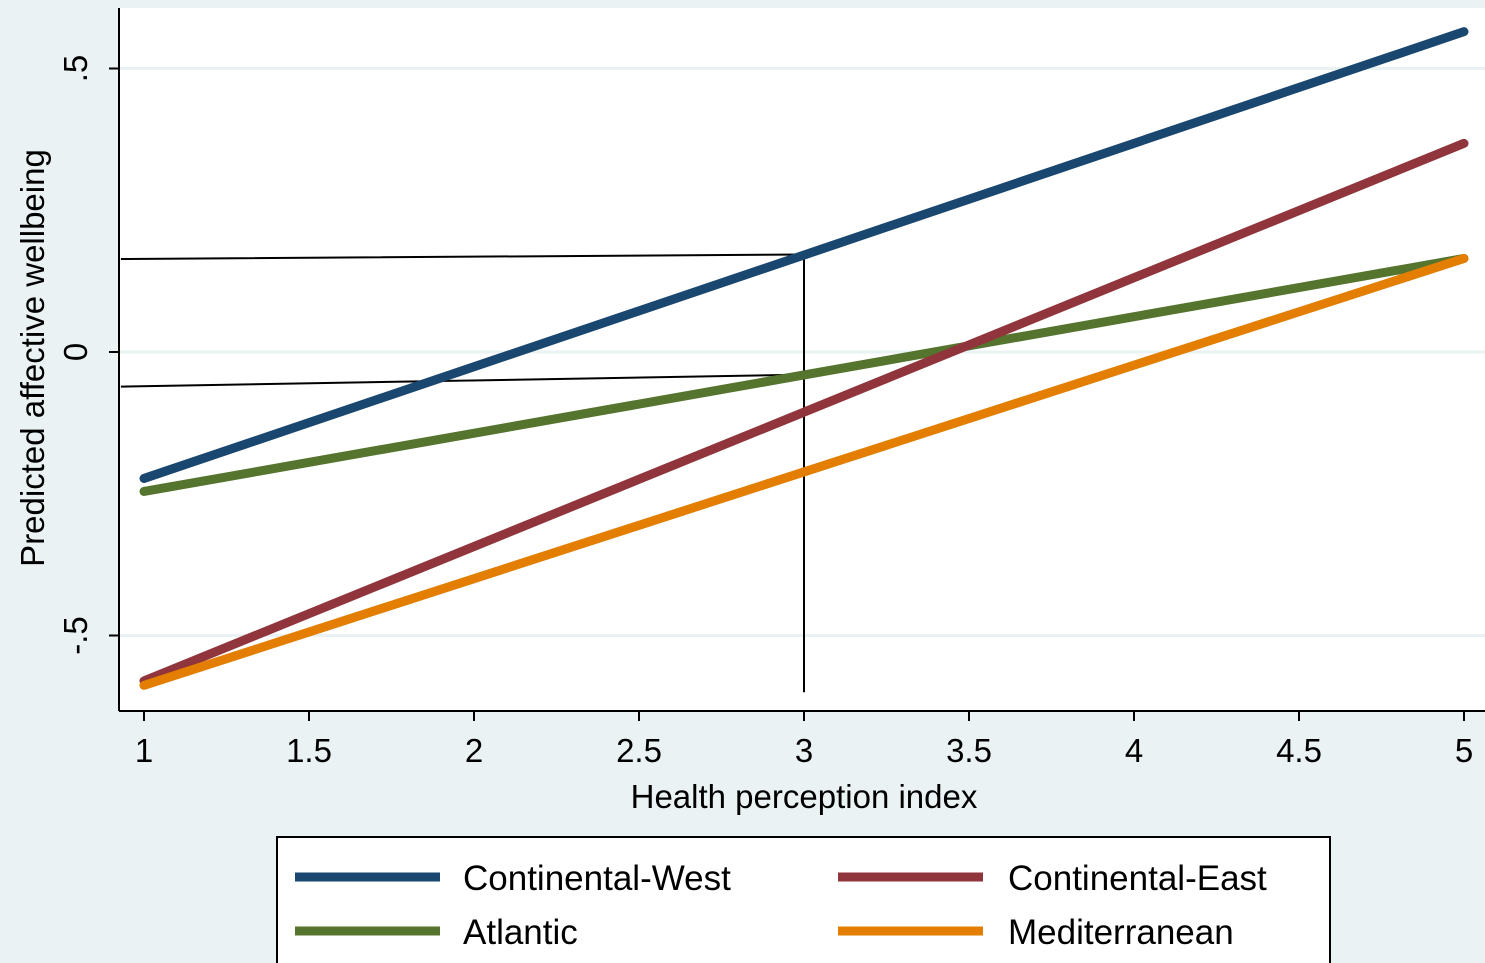  What do you see at coordinates (969, 750) in the screenshot?
I see `x-tick-label: 3.5` at bounding box center [969, 750].